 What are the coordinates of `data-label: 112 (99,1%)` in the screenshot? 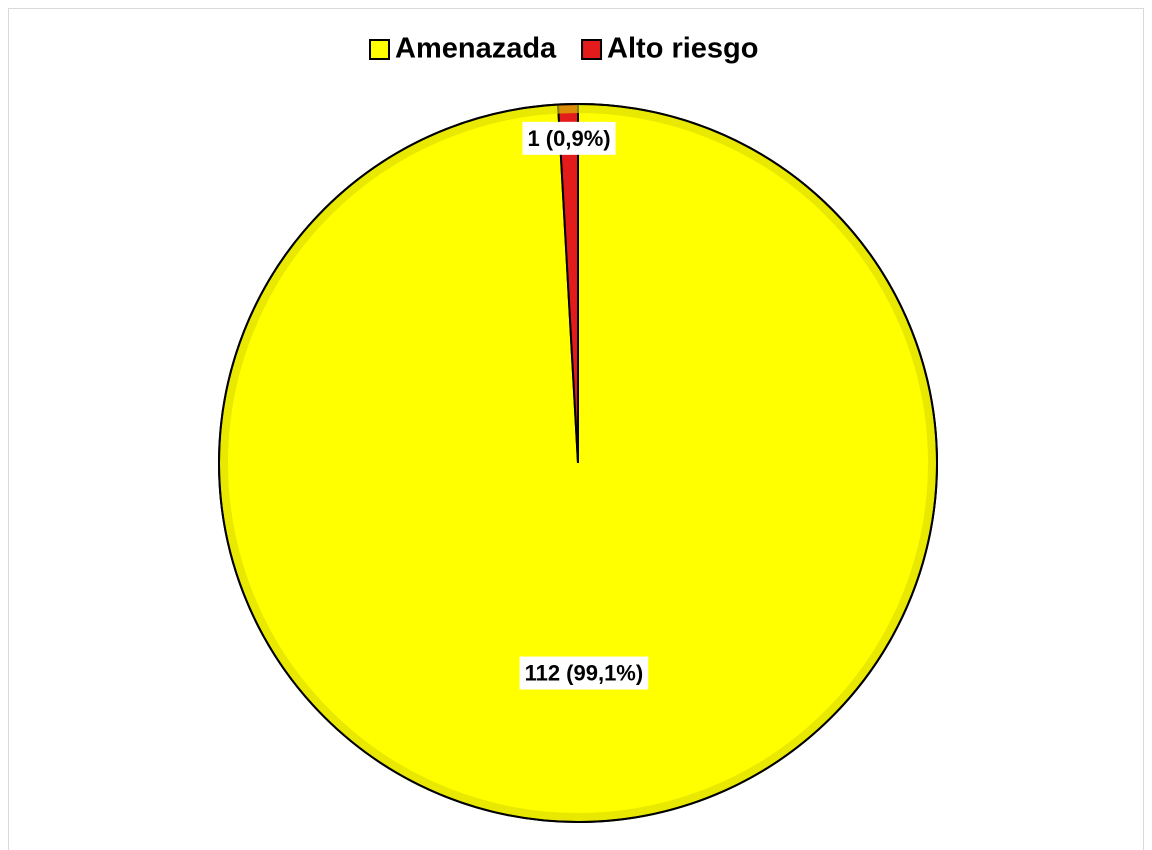 It's located at (584, 673).